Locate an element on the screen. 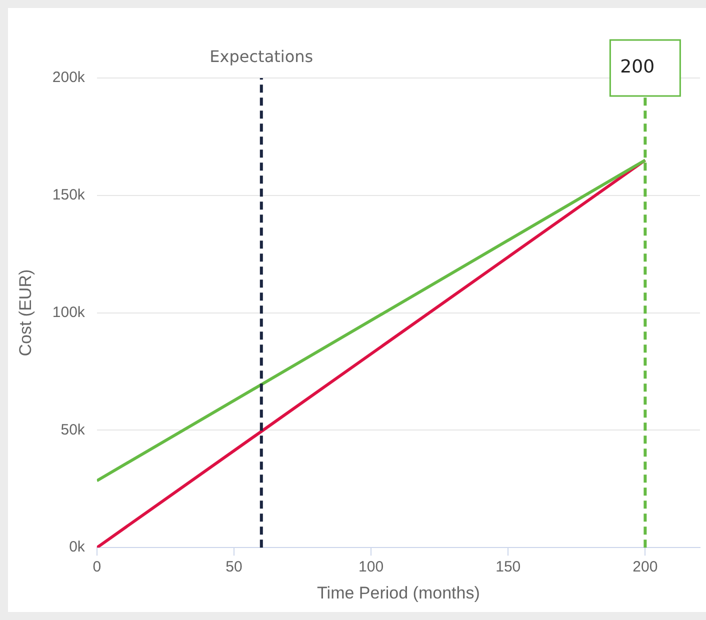 The height and width of the screenshot is (620, 706). y-tick-label: 0k is located at coordinates (77, 547).